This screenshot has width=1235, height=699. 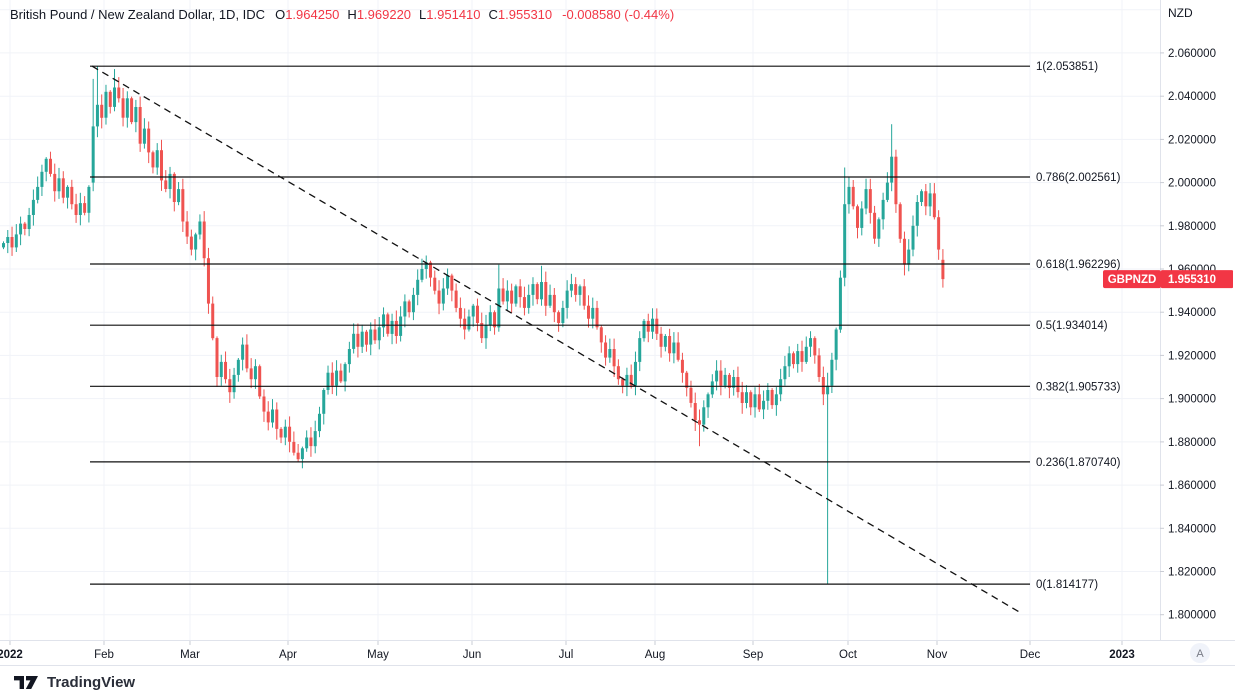 I want to click on close-value: 1.955310, so click(x=525, y=14).